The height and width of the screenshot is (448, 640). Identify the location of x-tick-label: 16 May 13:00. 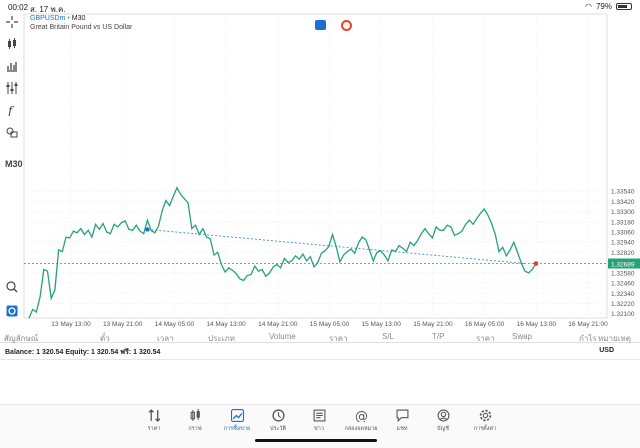
(537, 324).